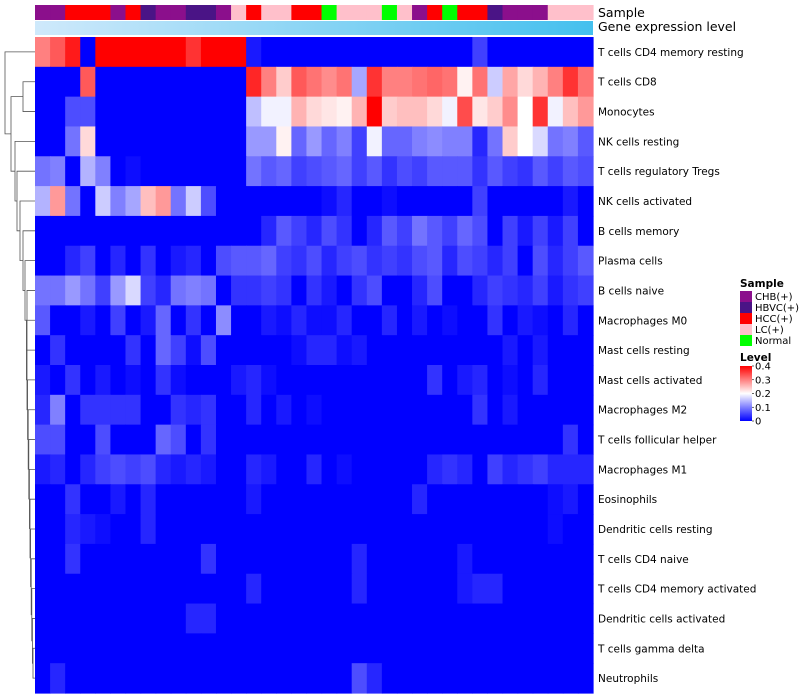  I want to click on gene-expression-annotation-label: Gene expression level, so click(667, 26).